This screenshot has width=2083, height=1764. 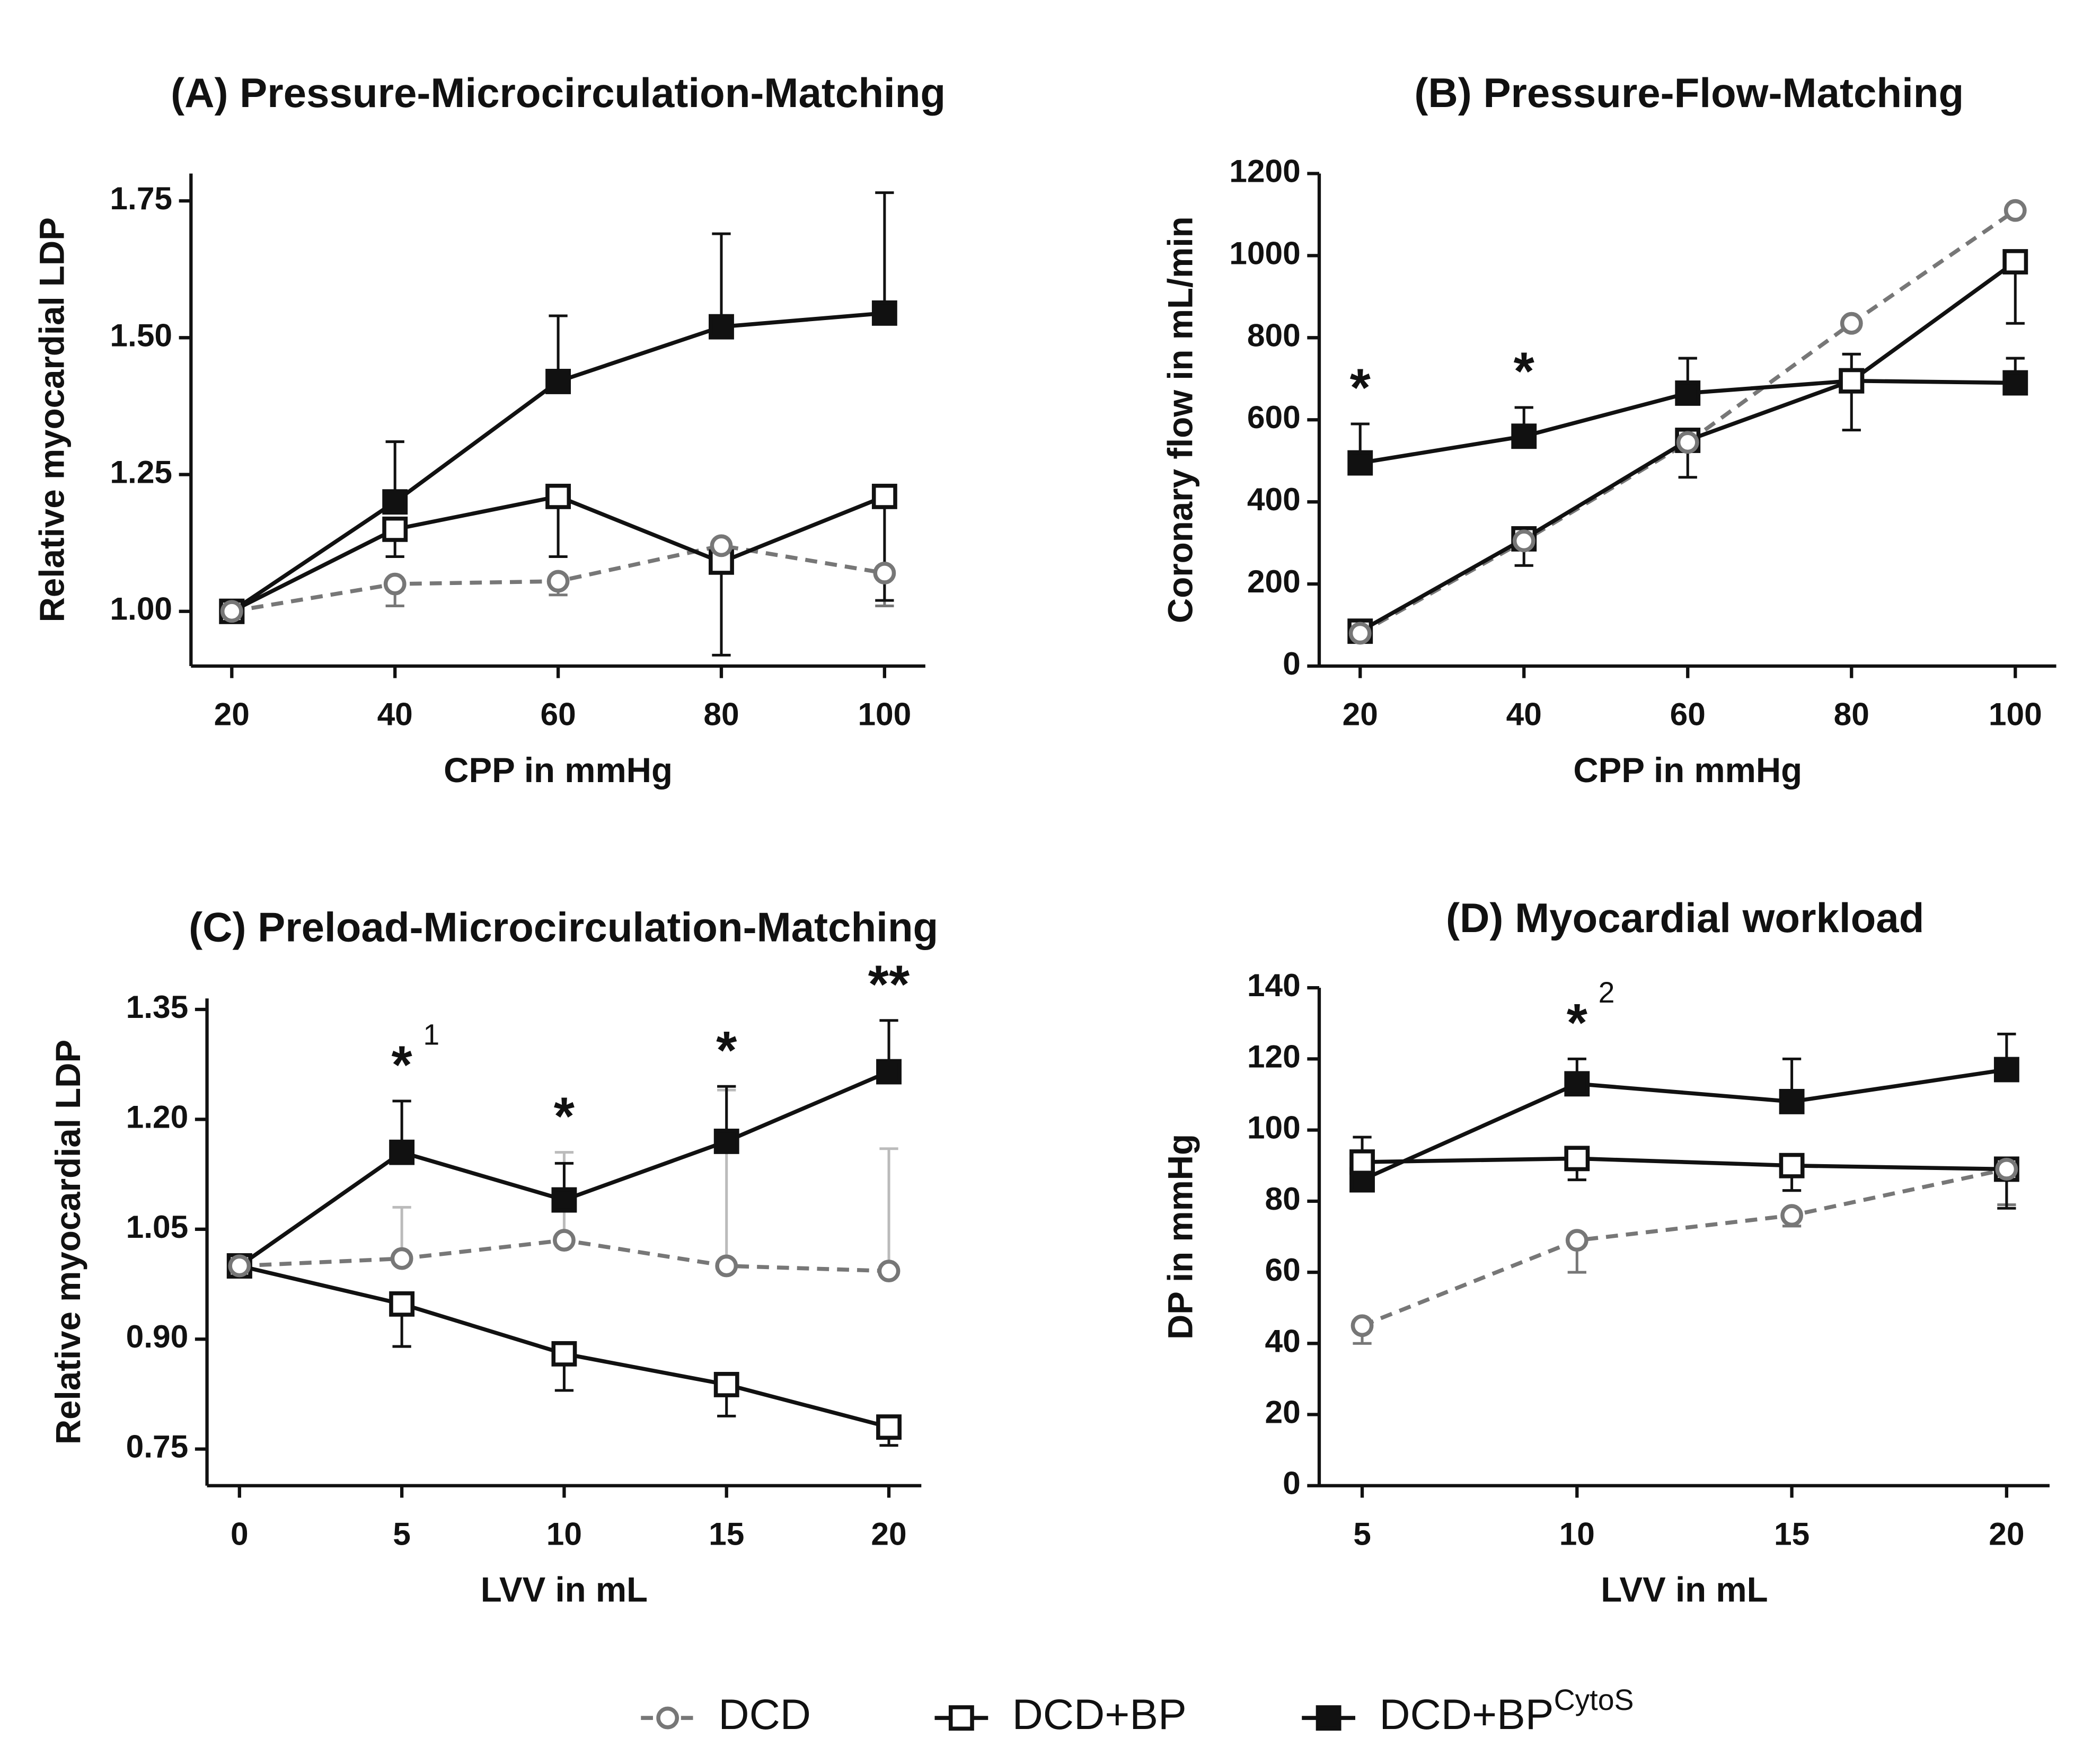 I want to click on legend-label: DCD+BP, so click(x=1099, y=1715).